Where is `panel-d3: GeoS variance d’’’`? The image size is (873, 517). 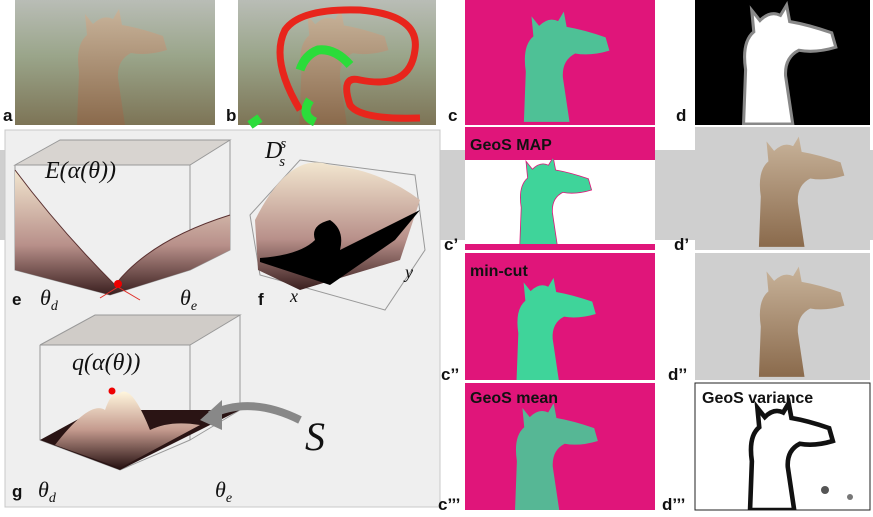 panel-d3: GeoS variance d’’’ is located at coordinates (766, 448).